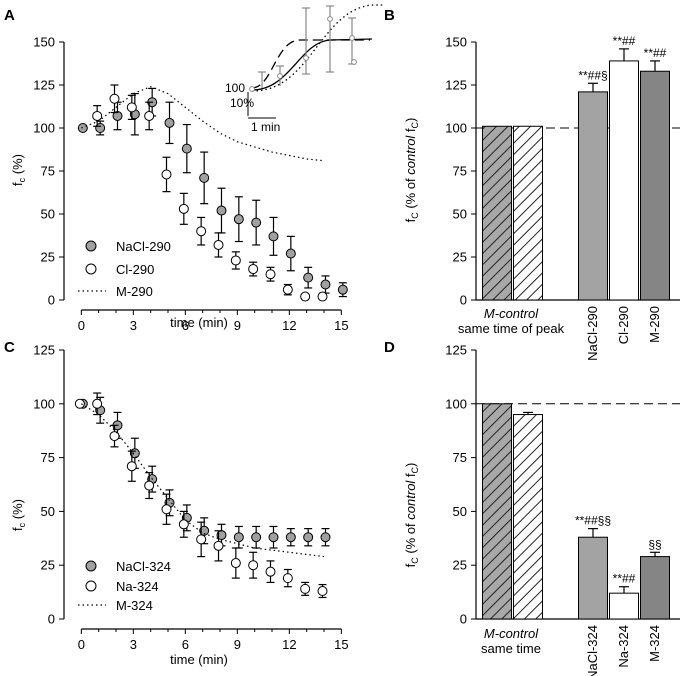  I want to click on panel-letter-a: A, so click(9, 15).